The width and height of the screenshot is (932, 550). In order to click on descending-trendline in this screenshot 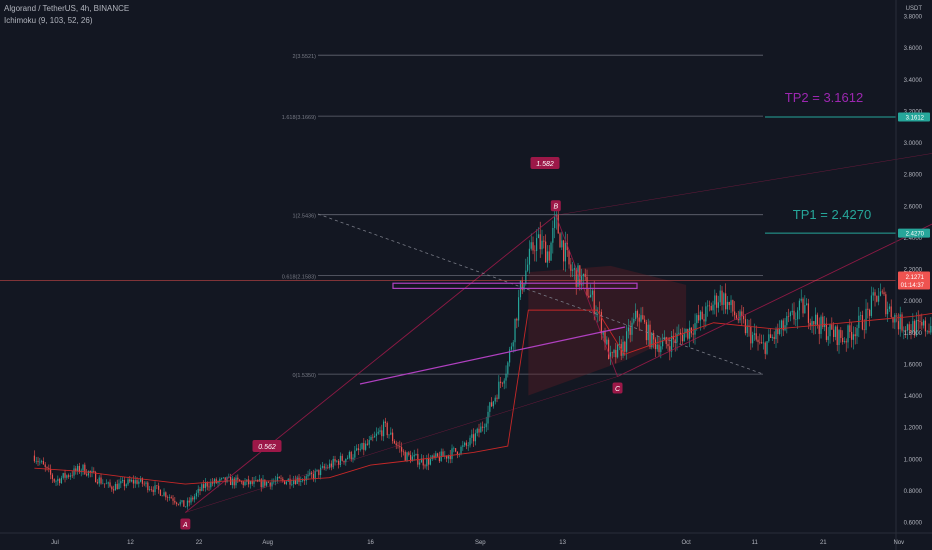, I will do `click(540, 294)`.